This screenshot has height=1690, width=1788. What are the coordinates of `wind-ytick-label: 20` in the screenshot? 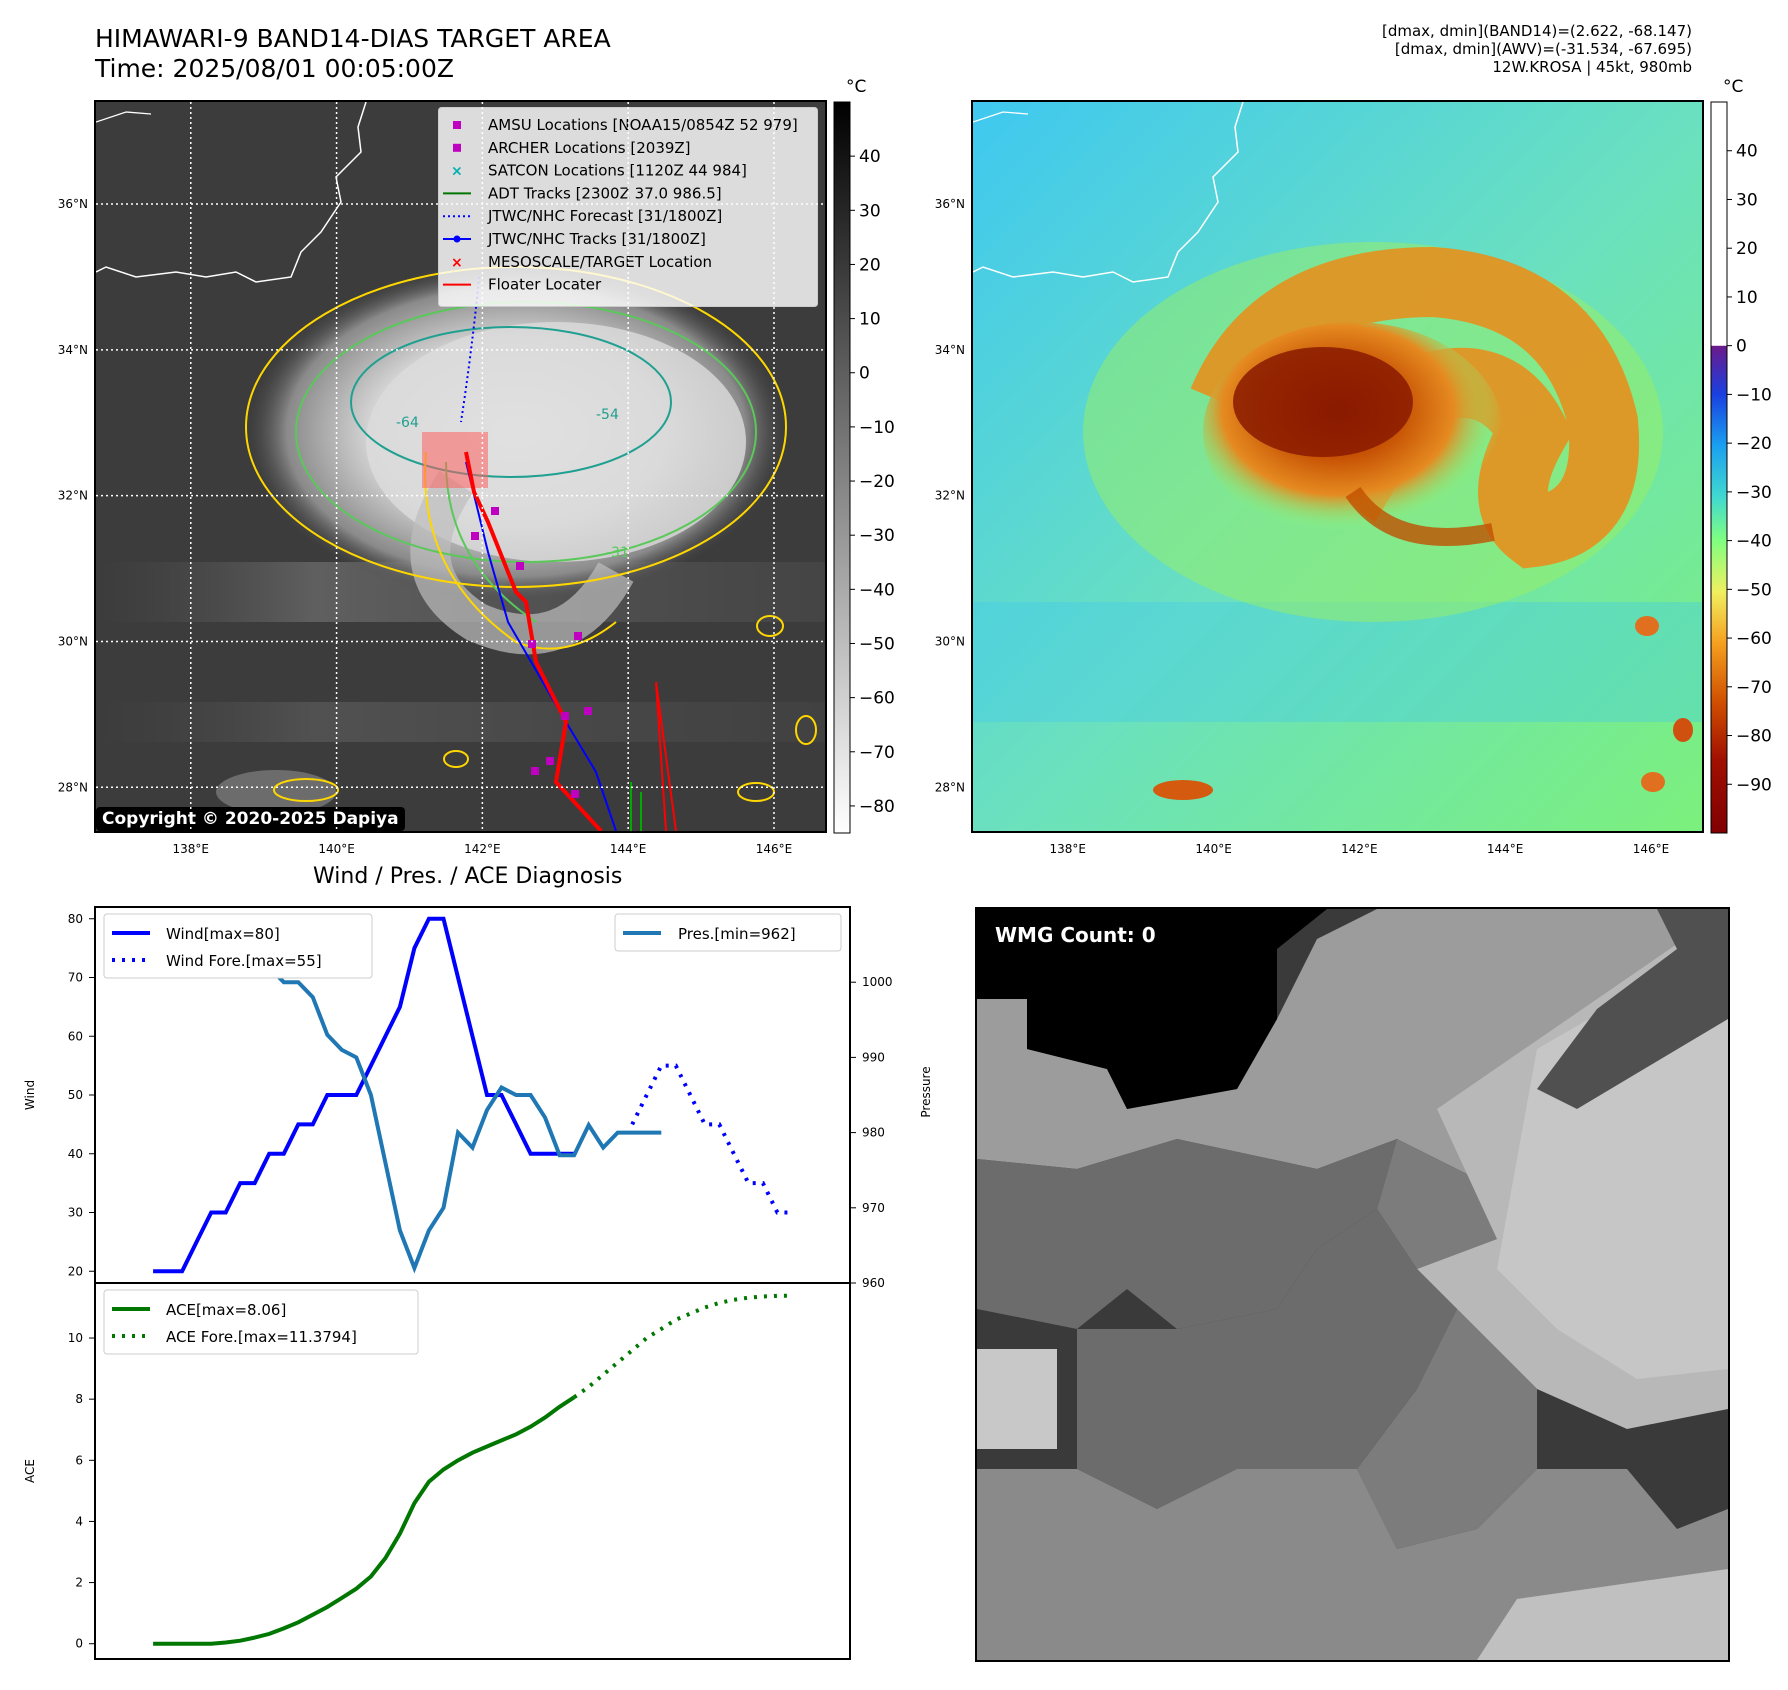 It's located at (75, 1271).